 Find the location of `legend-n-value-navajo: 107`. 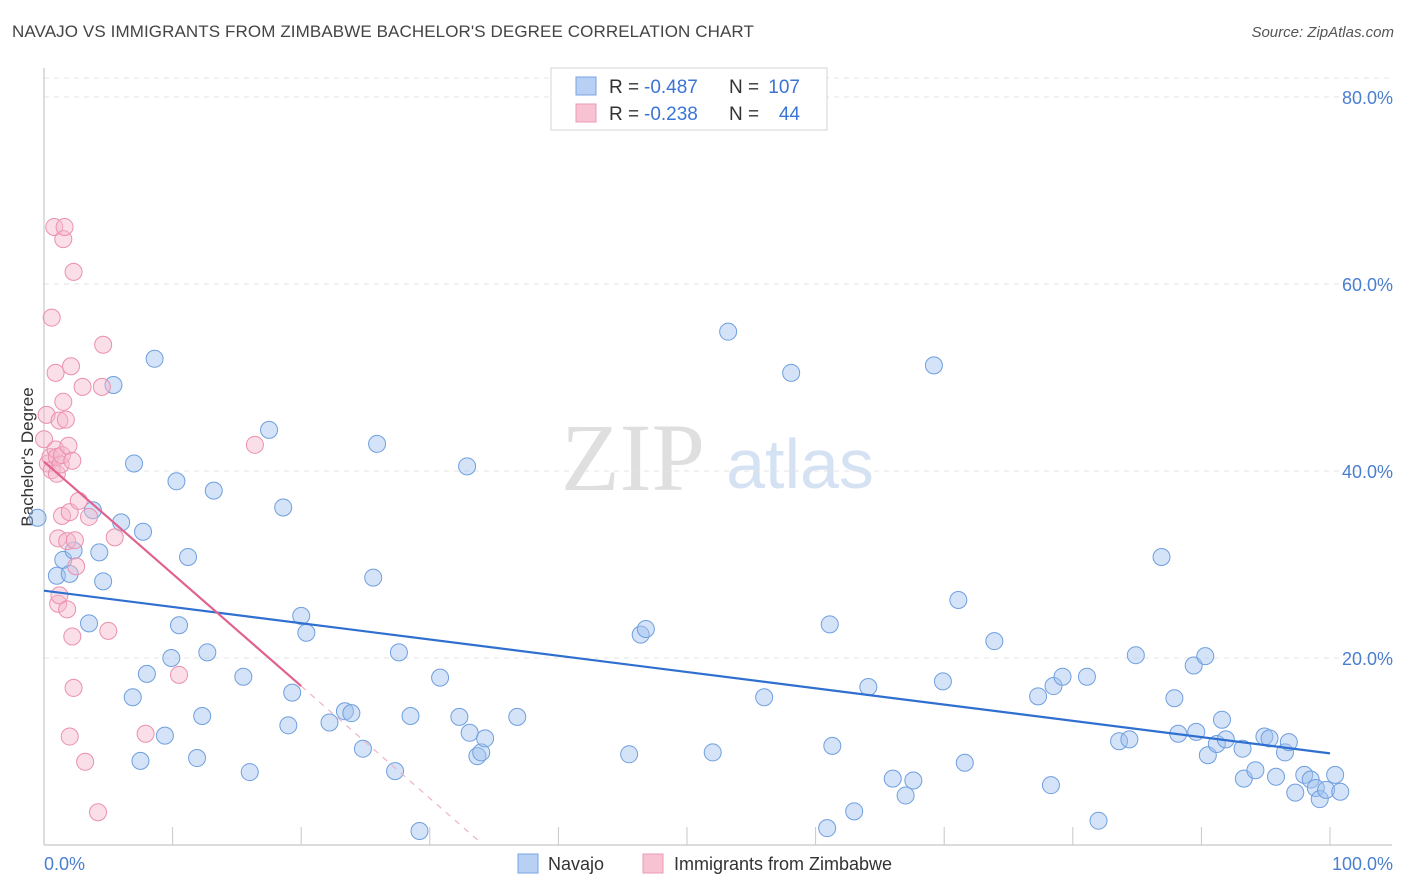

legend-n-value-navajo: 107 is located at coordinates (784, 87).